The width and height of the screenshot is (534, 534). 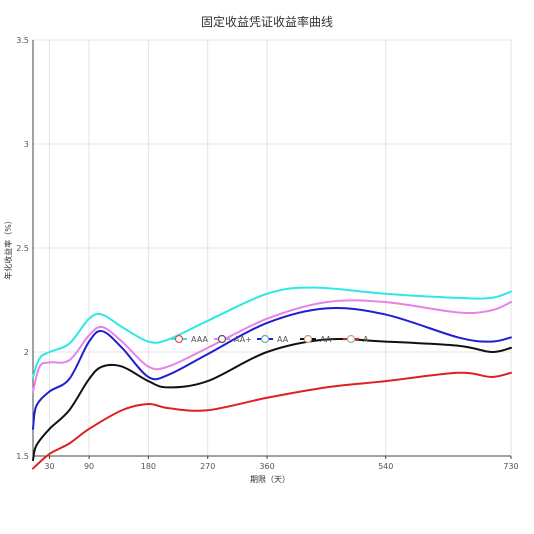 I want to click on x-tick-label: 90, so click(x=89, y=466).